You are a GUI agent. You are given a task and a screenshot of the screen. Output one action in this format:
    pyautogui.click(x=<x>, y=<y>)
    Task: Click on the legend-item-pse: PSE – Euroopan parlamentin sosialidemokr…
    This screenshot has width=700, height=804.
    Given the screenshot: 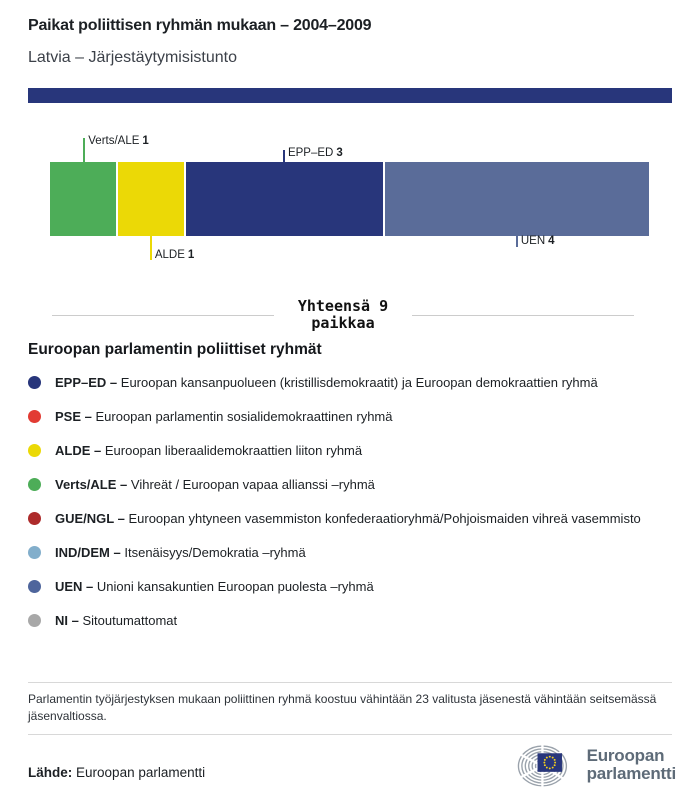 What is the action you would take?
    pyautogui.click(x=338, y=416)
    